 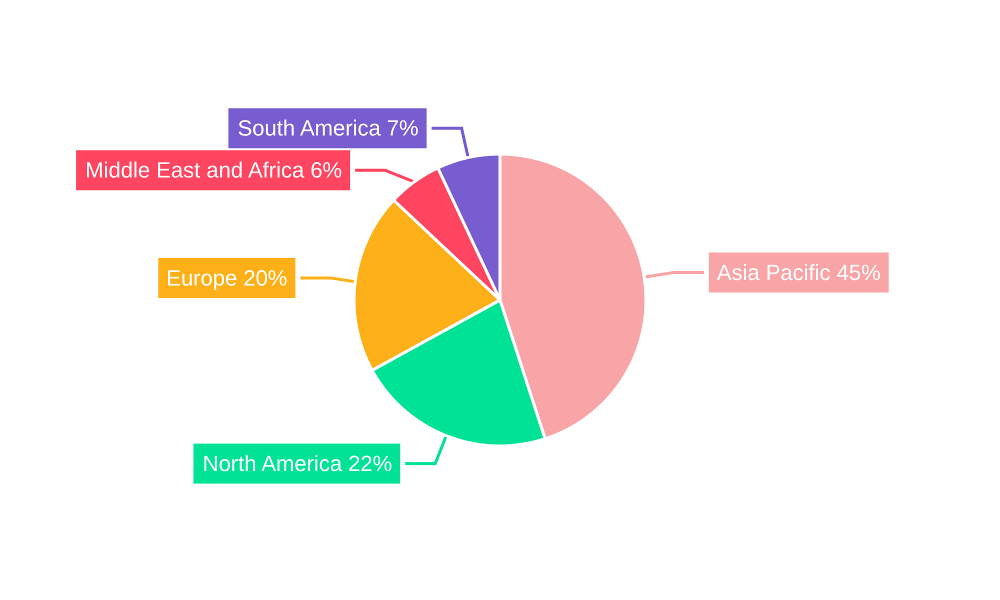 I want to click on slice-label: South America 7%, so click(x=328, y=128).